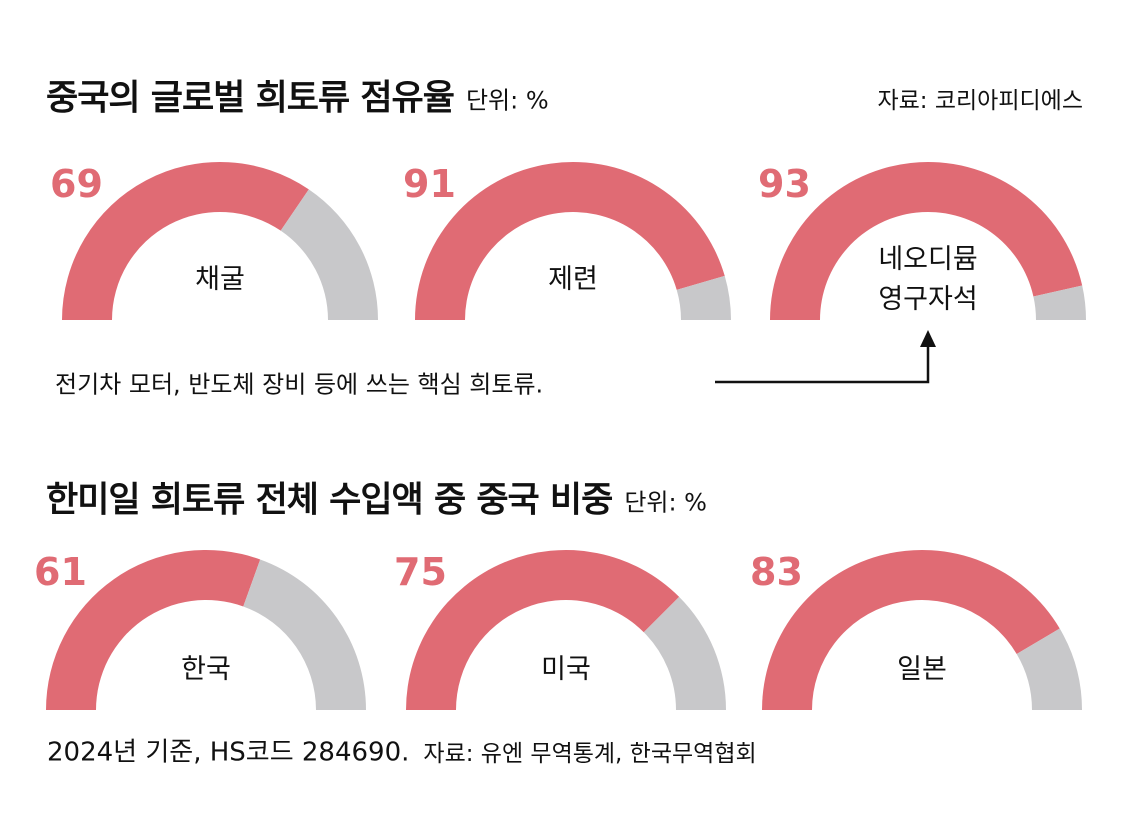  I want to click on category-label: 제련, so click(573, 279).